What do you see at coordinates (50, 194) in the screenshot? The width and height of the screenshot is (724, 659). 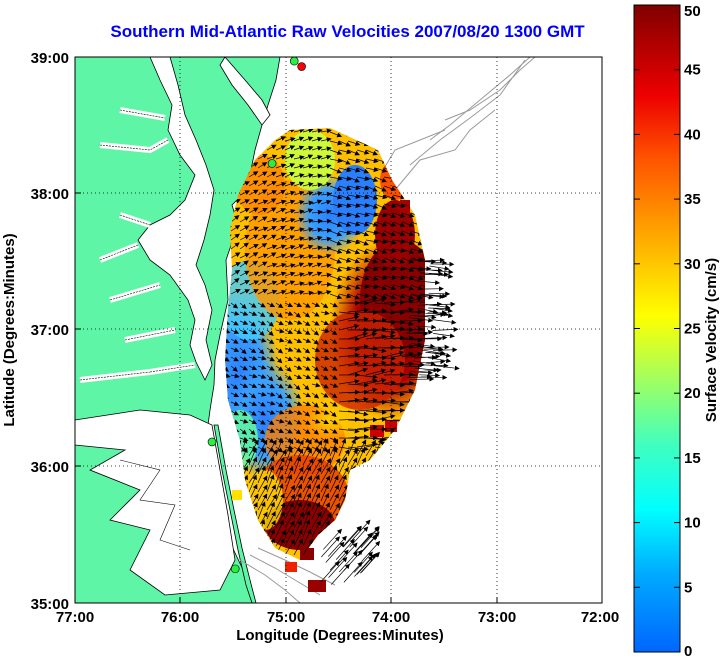 I see `y-tick-label: 38:00` at bounding box center [50, 194].